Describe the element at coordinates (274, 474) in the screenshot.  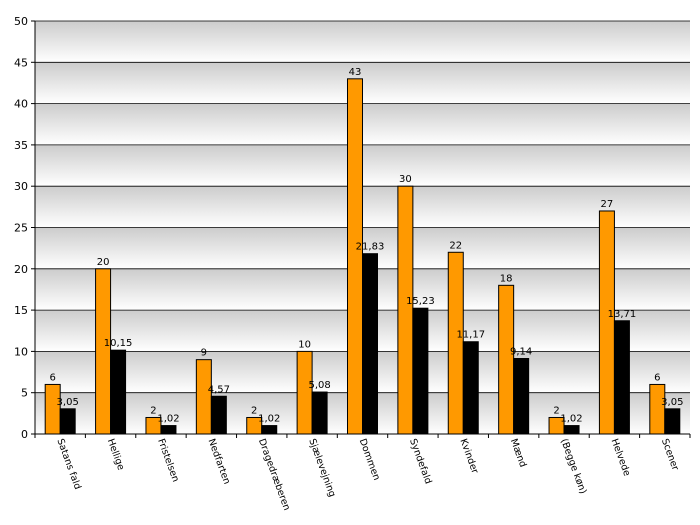
I see `x-tick-label: Dragedræberen` at that location.